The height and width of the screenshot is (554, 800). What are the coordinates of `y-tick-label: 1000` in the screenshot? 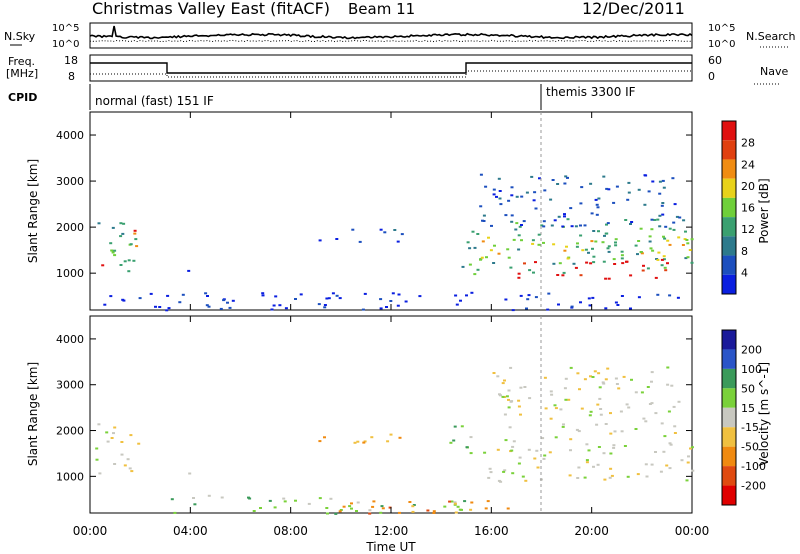 It's located at (70, 476).